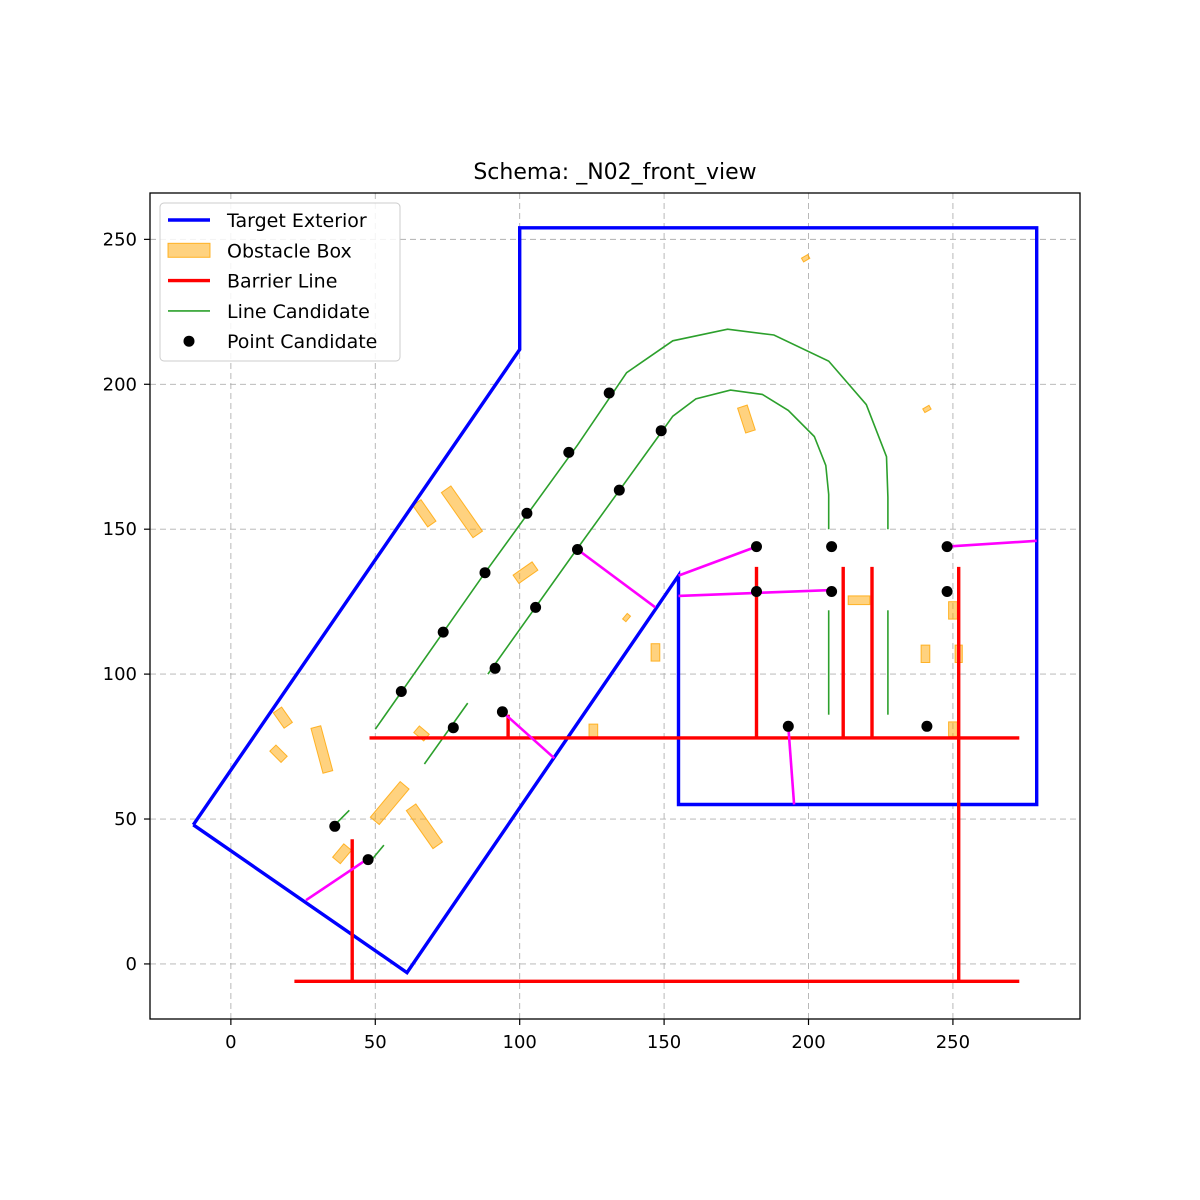 This screenshot has width=1200, height=1200. What do you see at coordinates (120, 674) in the screenshot?
I see `y-tick-label: 100` at bounding box center [120, 674].